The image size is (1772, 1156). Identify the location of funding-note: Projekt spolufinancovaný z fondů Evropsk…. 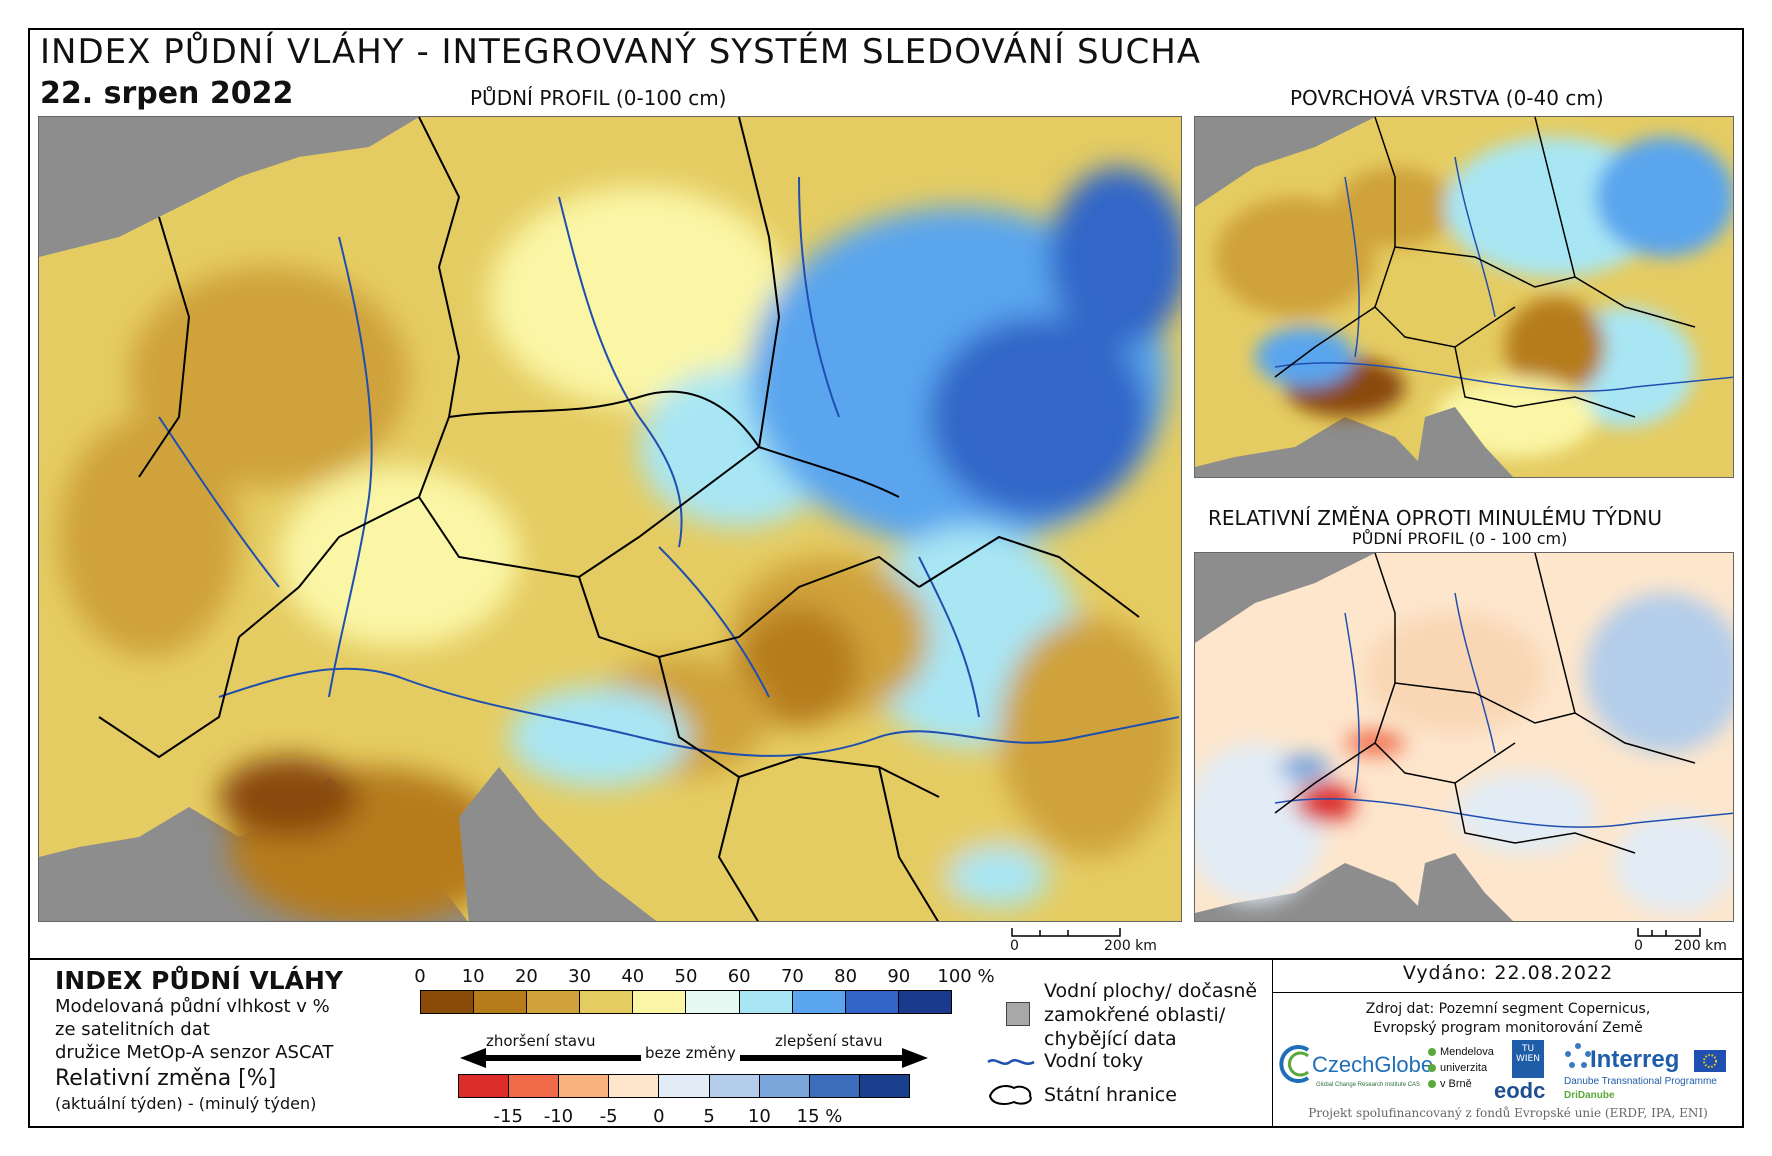
(1508, 1113).